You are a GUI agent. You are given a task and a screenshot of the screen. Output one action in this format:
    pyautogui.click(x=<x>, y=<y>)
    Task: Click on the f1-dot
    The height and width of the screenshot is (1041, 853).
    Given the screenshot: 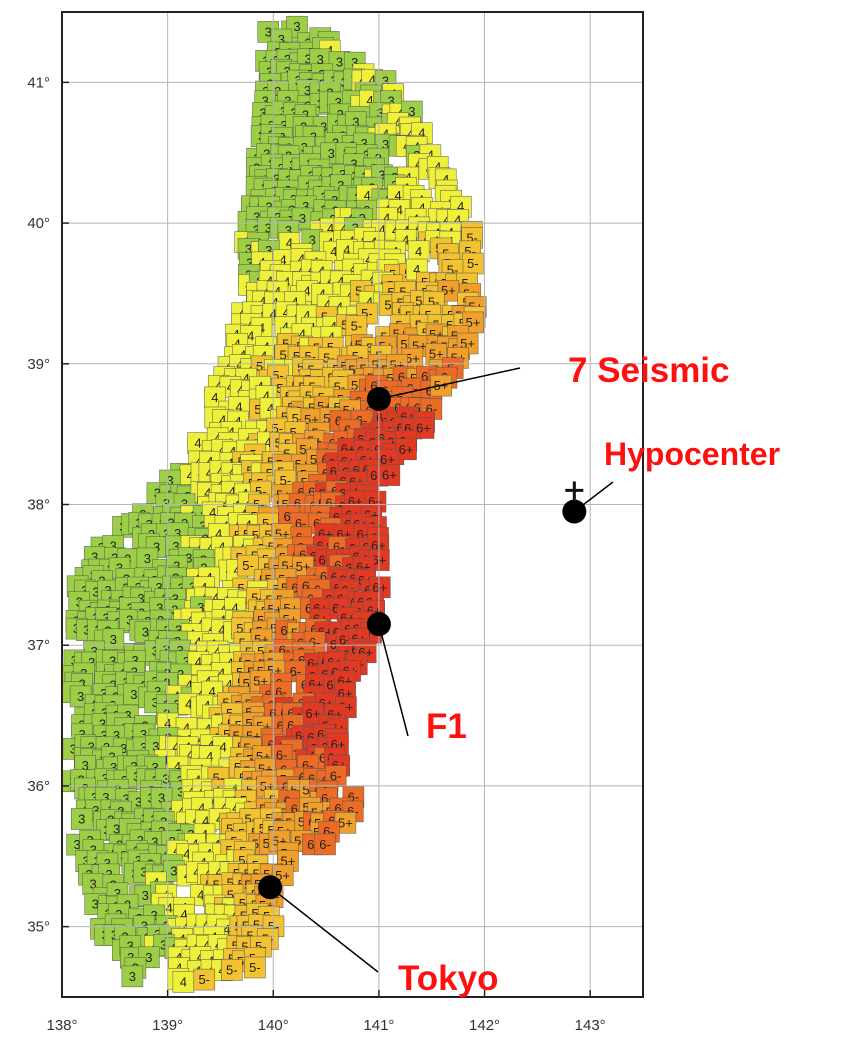 What is the action you would take?
    pyautogui.click(x=378, y=624)
    